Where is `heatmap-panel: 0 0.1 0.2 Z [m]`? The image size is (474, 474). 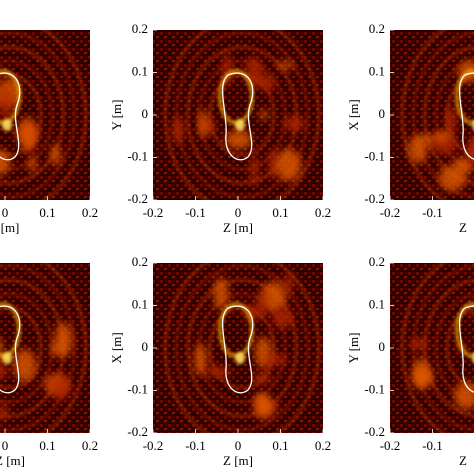 heatmap-panel: 0 0.1 0.2 Z [m] is located at coordinates (49, 365).